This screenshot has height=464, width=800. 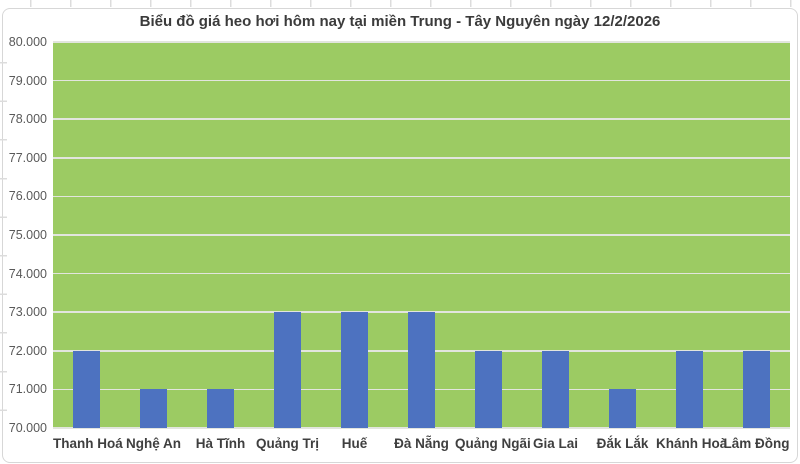 What do you see at coordinates (399, 3) in the screenshot?
I see `worksheet-gridlines-top` at bounding box center [399, 3].